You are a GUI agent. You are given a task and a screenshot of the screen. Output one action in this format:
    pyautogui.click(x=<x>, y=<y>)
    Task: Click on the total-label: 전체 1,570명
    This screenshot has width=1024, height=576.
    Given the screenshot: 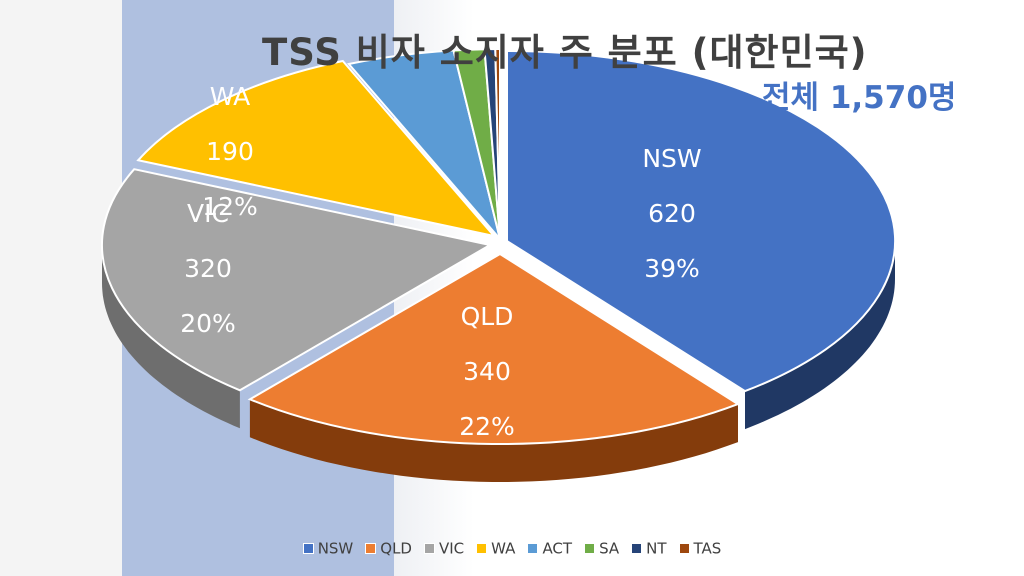 What is the action you would take?
    pyautogui.click(x=859, y=98)
    